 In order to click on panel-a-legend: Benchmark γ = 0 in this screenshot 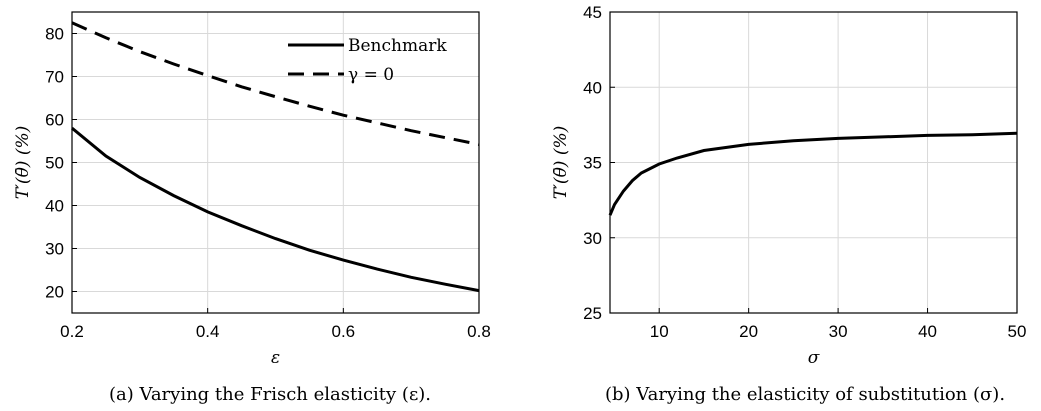, I will do `click(367, 60)`.